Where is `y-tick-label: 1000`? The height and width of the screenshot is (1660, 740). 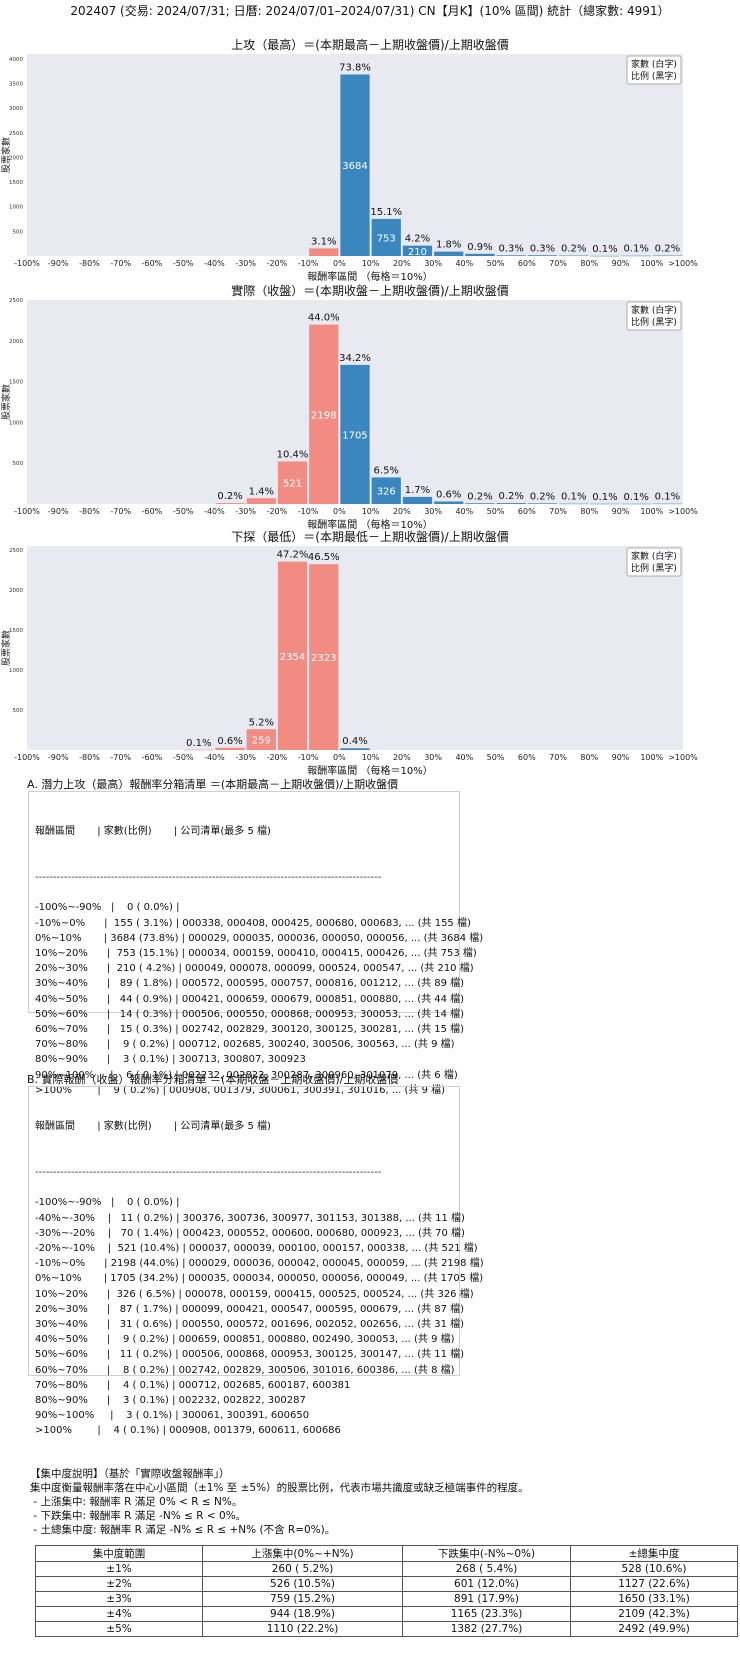
y-tick-label: 1000 is located at coordinates (16, 208).